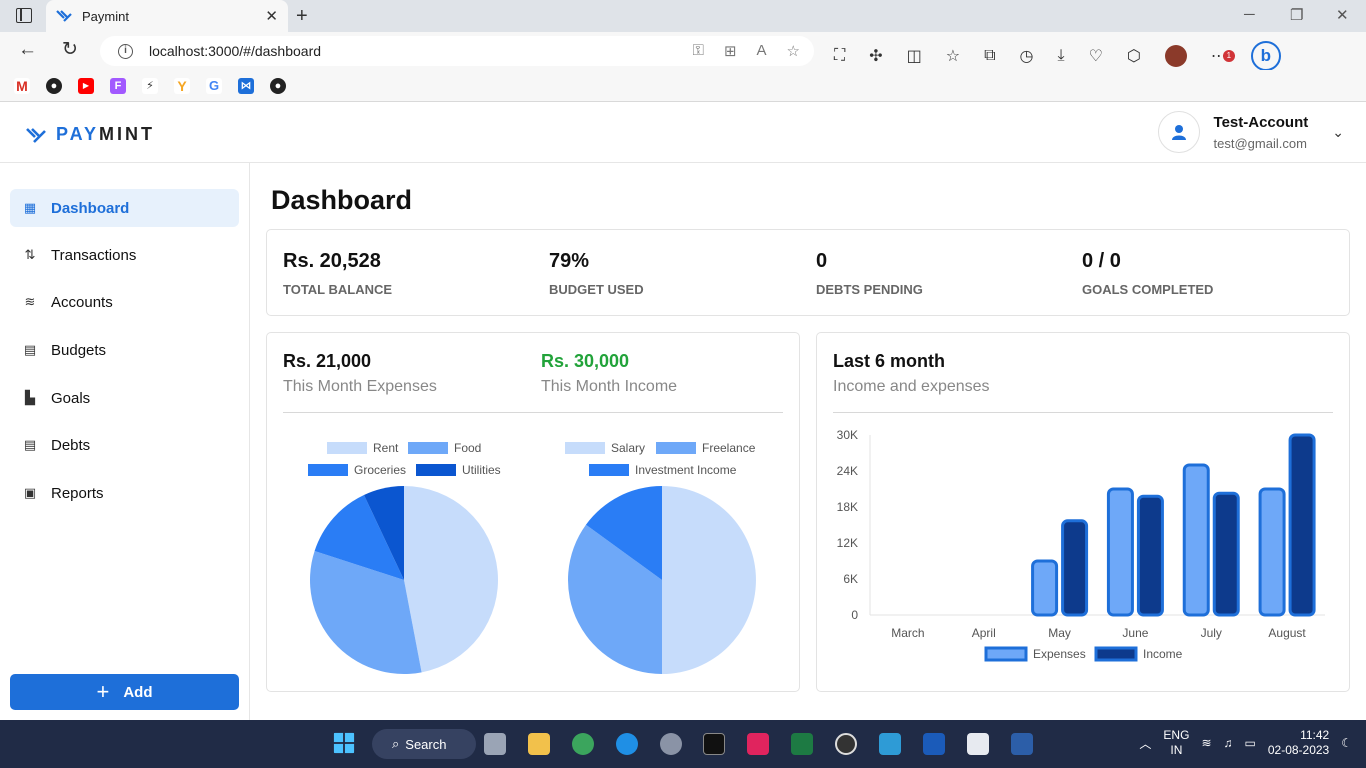  What do you see at coordinates (1249, 14) in the screenshot?
I see `minimize-icon: ─` at bounding box center [1249, 14].